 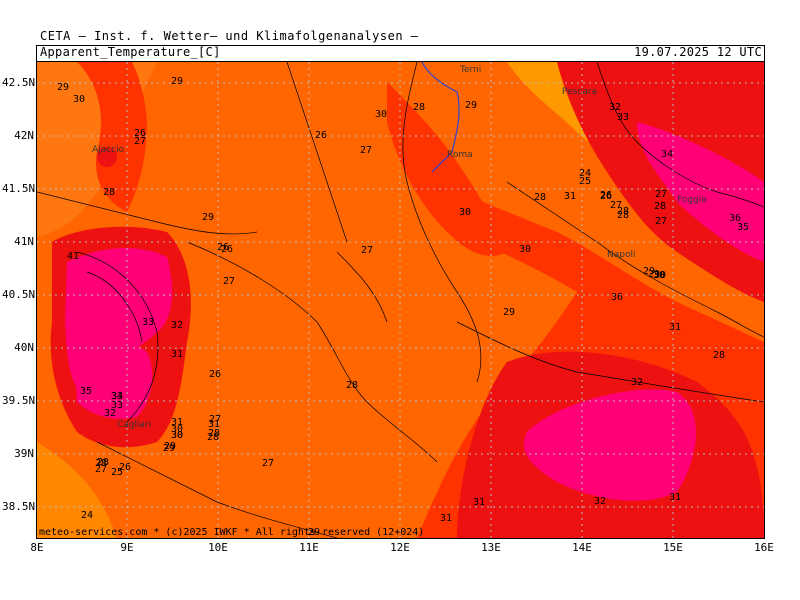 I want to click on lat-label: 41.5N, so click(x=19, y=188).